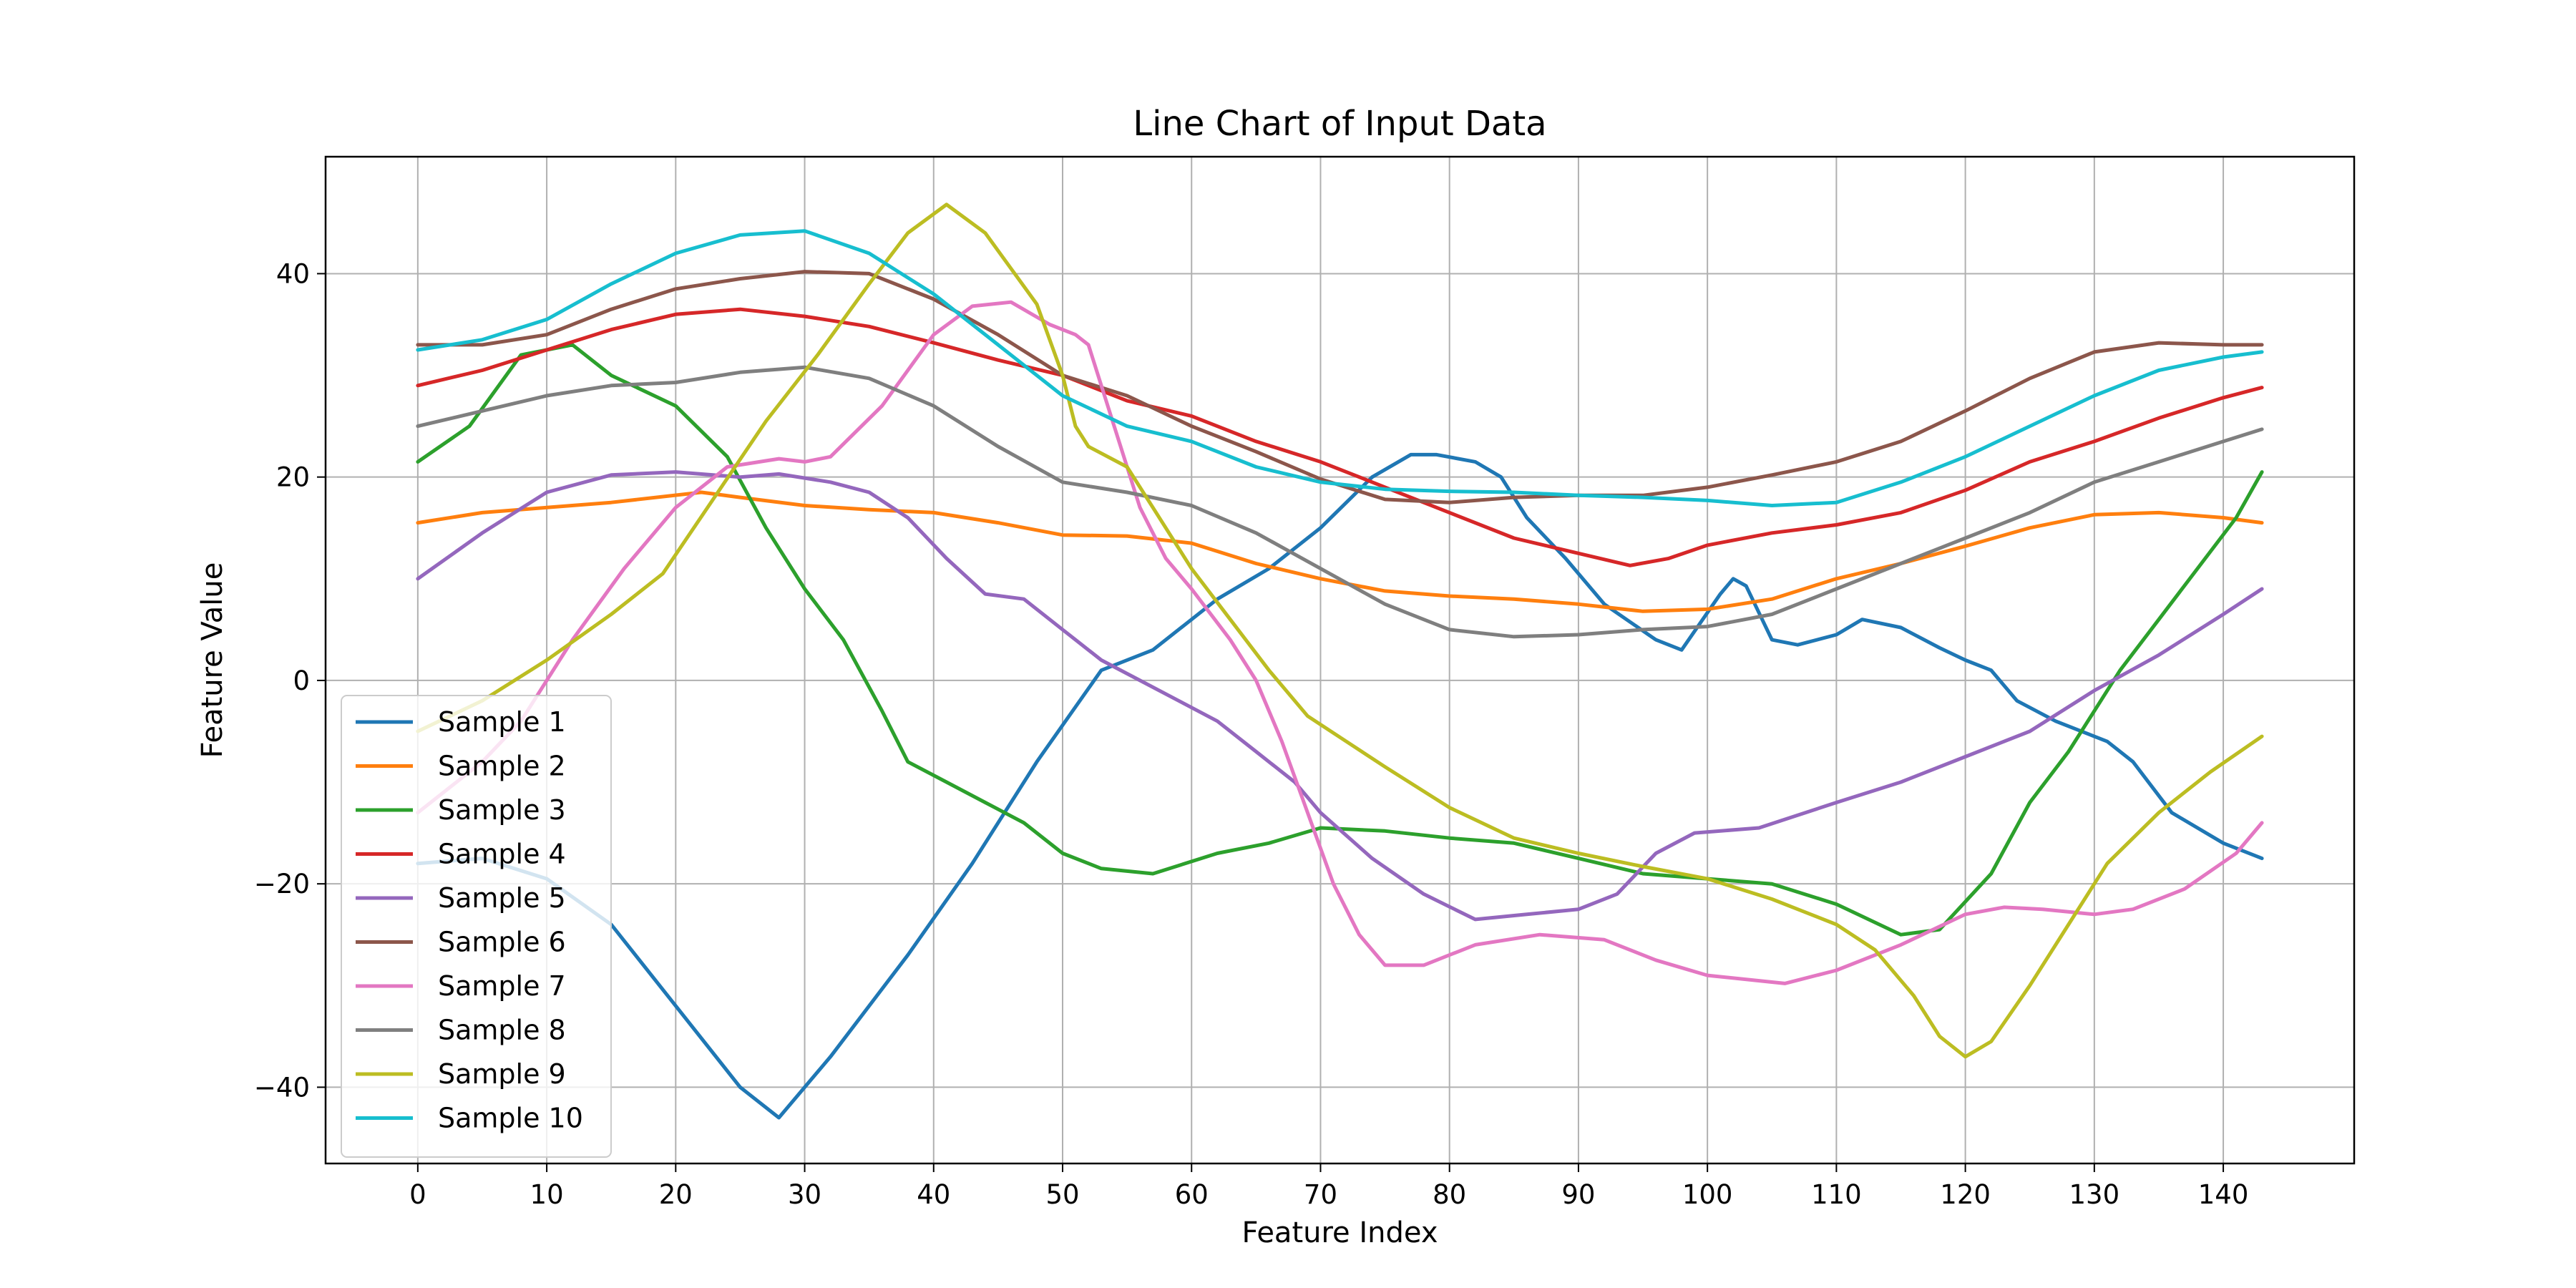  Describe the element at coordinates (417, 1194) in the screenshot. I see `x-tick-label: 0` at that location.